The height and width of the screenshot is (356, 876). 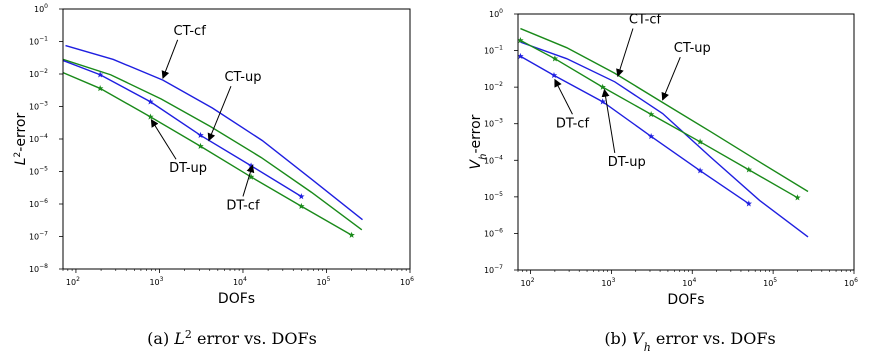 I want to click on y-axis-label: Vh-error, so click(x=478, y=141).